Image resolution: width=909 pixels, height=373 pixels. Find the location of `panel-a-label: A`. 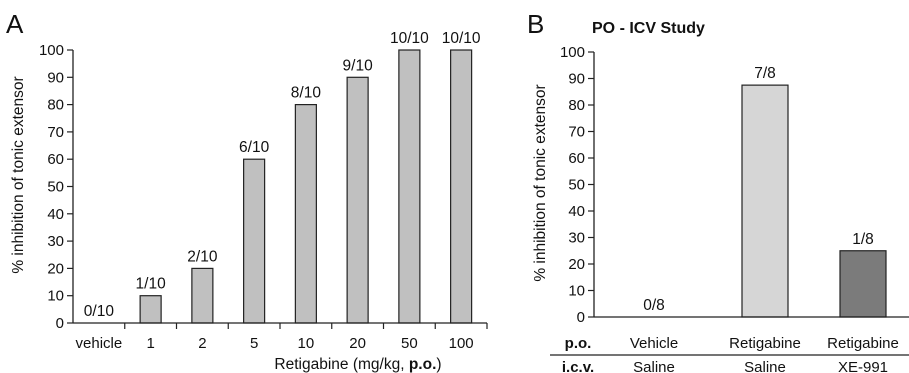

panel-a-label: A is located at coordinates (15, 24).